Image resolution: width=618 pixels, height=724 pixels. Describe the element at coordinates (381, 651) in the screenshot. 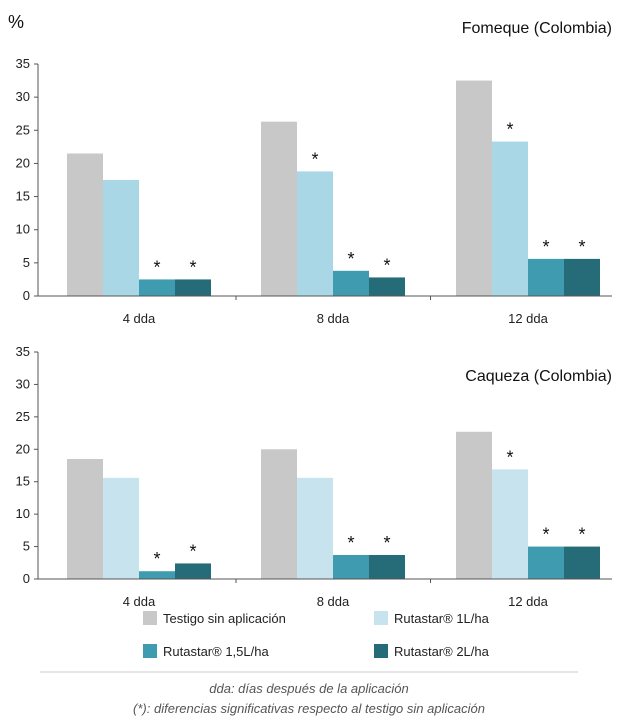

I see `legend-swatch-rutastar-2l` at that location.